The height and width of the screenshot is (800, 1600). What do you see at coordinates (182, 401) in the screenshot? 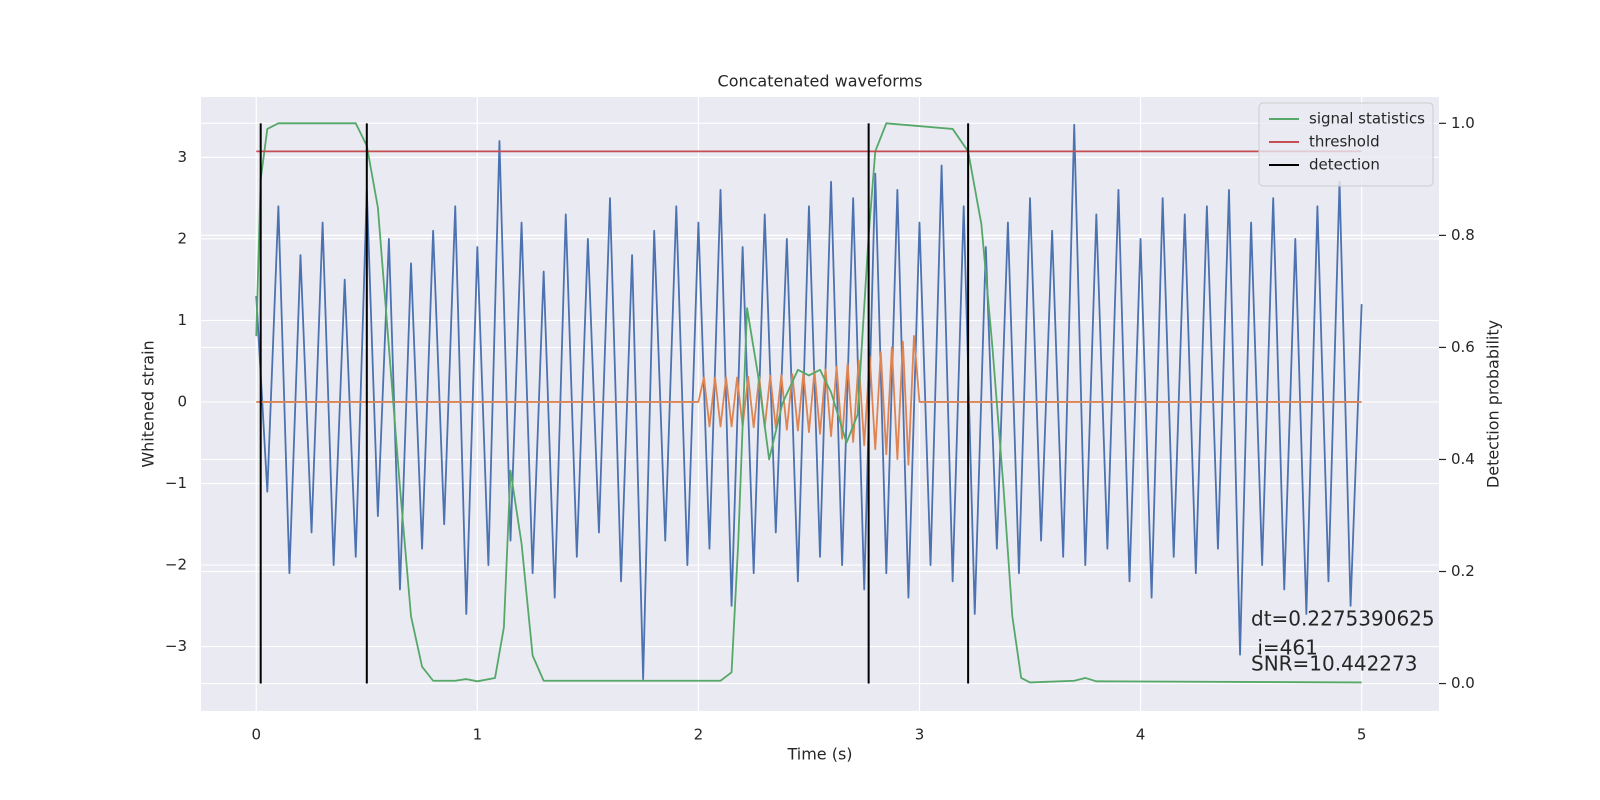
I see `y-tick-label: 0` at bounding box center [182, 401].